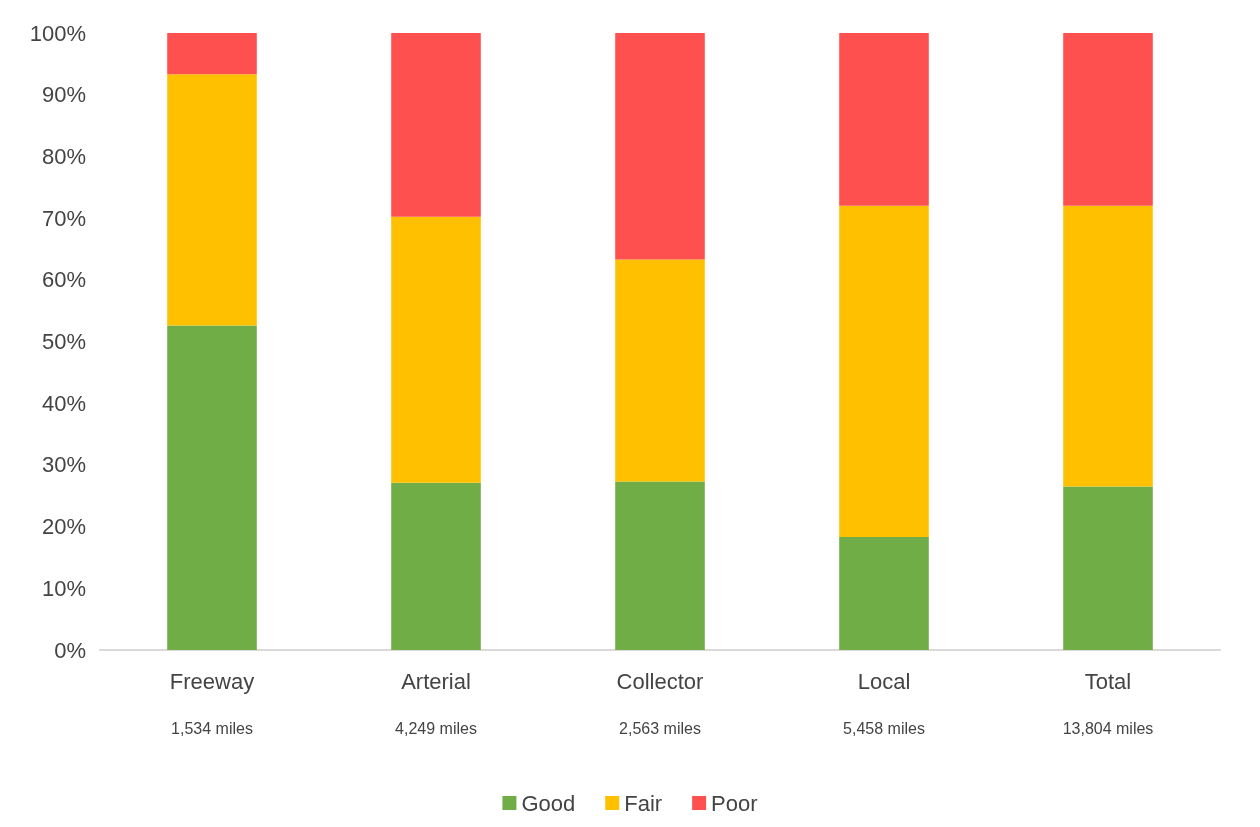 Image resolution: width=1260 pixels, height=827 pixels. What do you see at coordinates (63, 218) in the screenshot?
I see `y-tick-label: 70%` at bounding box center [63, 218].